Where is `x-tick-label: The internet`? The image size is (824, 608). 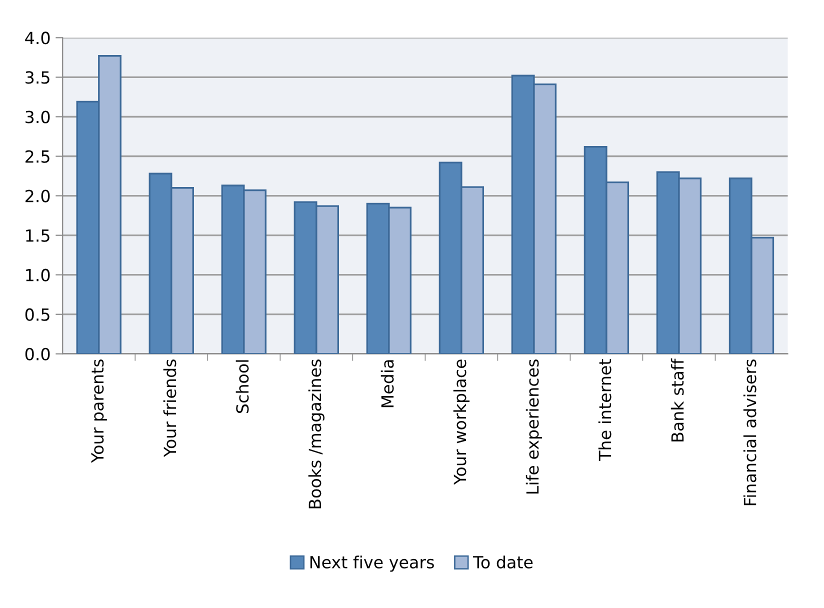
x-tick-label: The internet is located at coordinates (605, 410).